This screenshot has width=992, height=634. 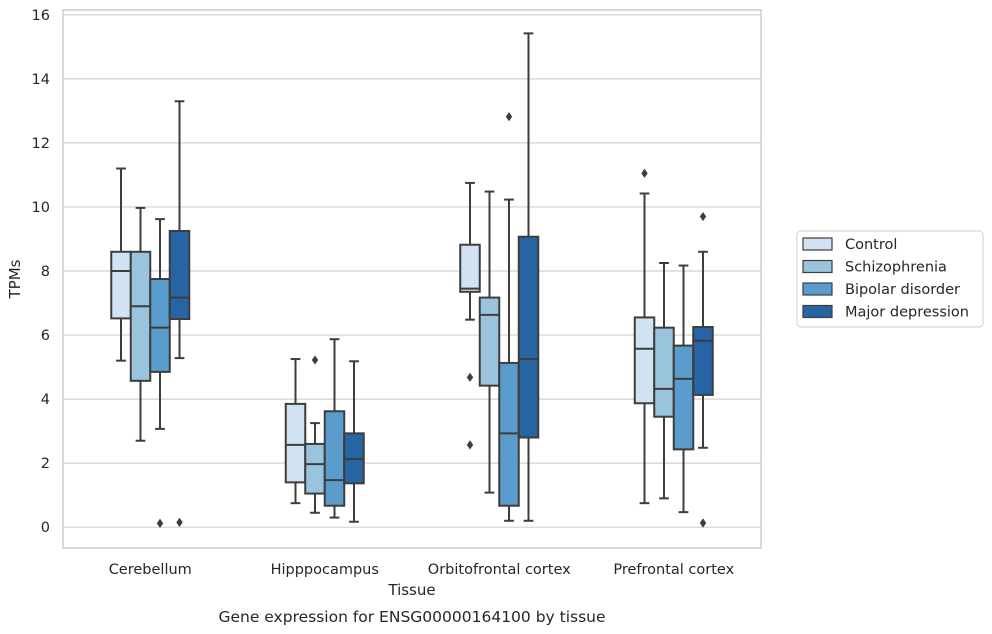 What do you see at coordinates (41, 80) in the screenshot?
I see `y-tick-label: 14` at bounding box center [41, 80].